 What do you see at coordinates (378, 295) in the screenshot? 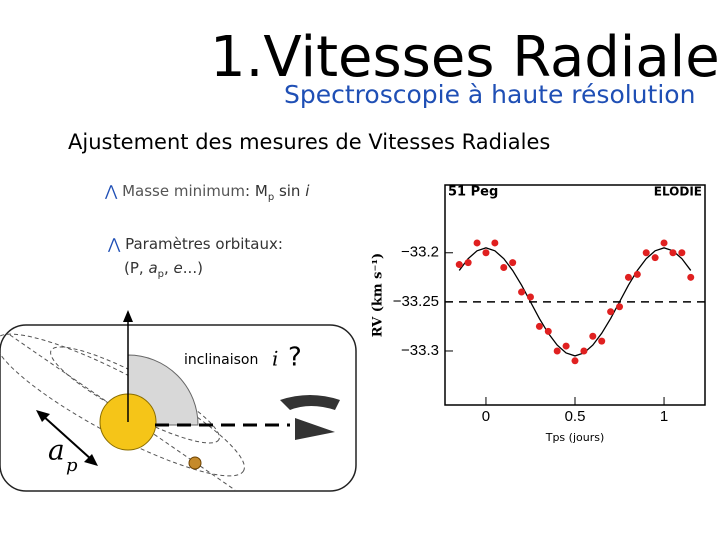
I see `y-axis-label: RV (km s⁻¹)` at bounding box center [378, 295].